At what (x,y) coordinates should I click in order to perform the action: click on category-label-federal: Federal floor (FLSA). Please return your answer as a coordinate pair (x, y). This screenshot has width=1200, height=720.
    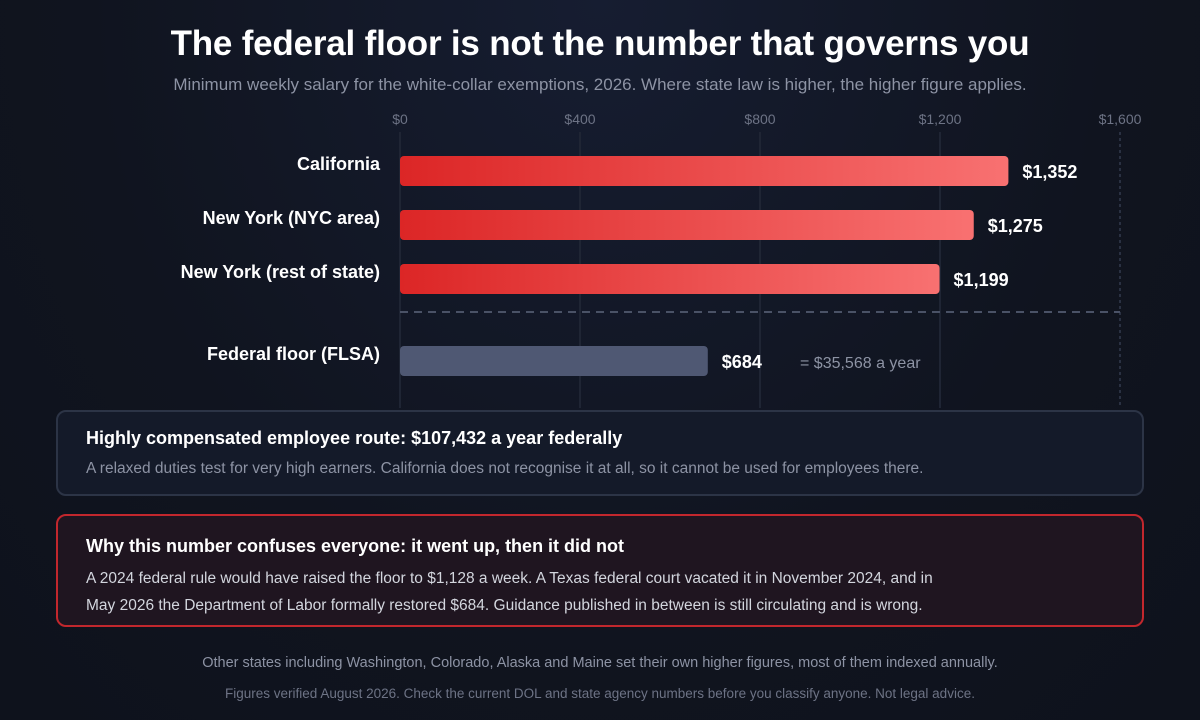
    Looking at the image, I should click on (293, 354).